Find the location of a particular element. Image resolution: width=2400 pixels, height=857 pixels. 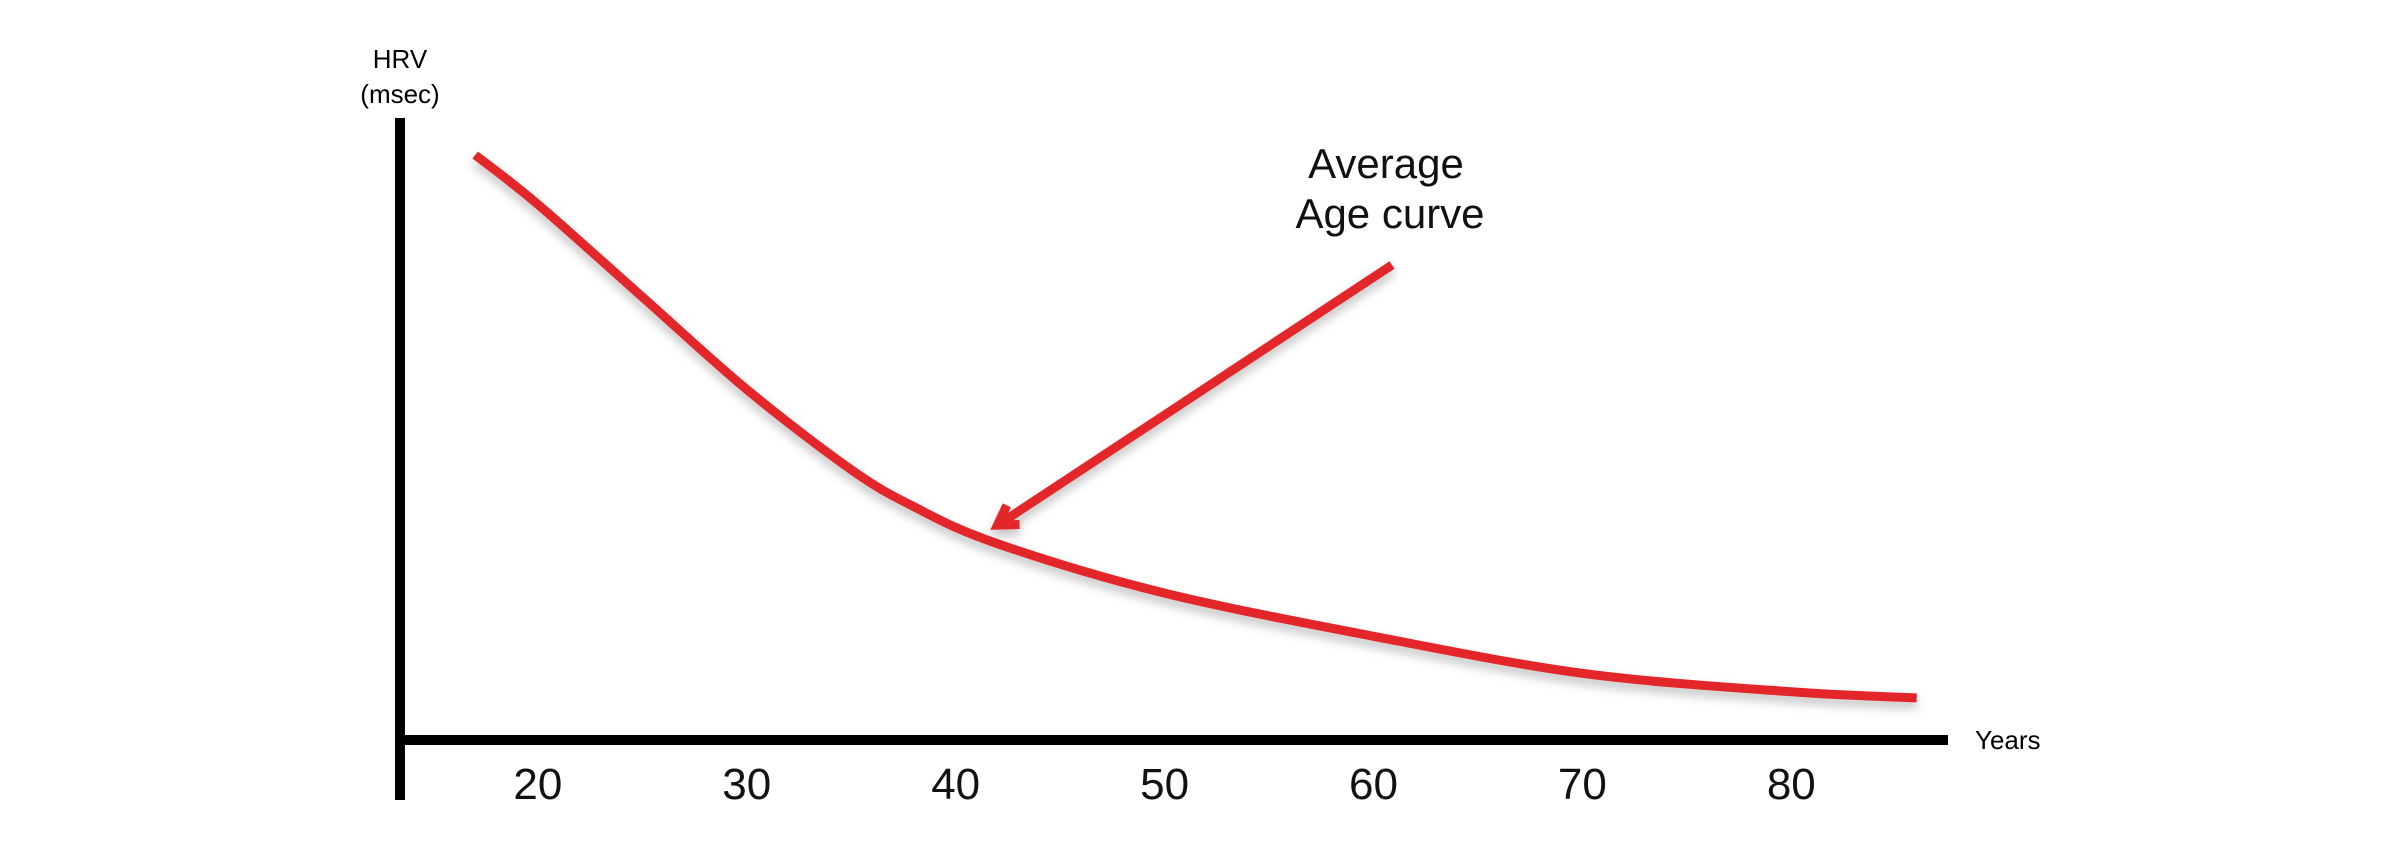

x-tick-labels: 20 30 40 50 60 70 80 is located at coordinates (1164, 784).